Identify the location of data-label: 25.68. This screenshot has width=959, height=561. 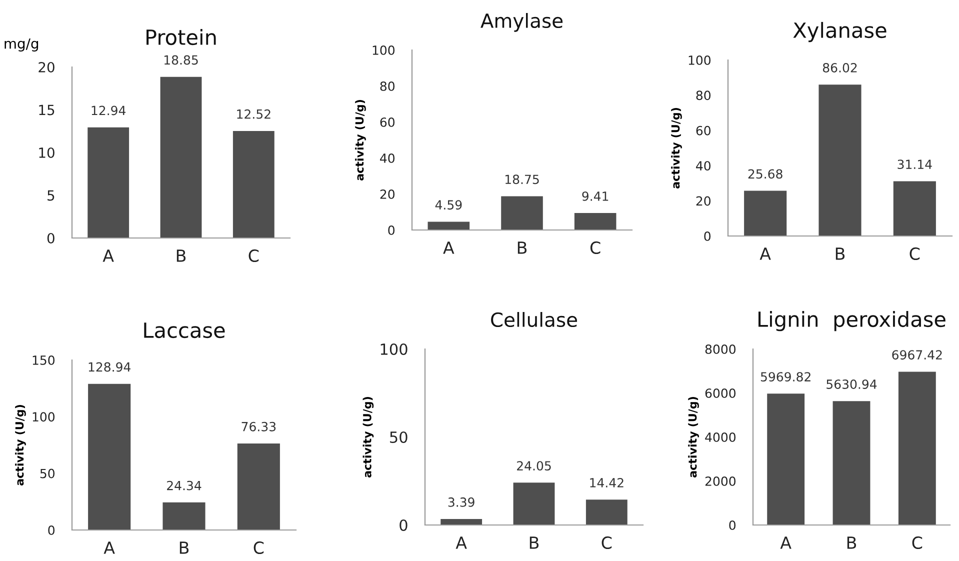
(765, 174).